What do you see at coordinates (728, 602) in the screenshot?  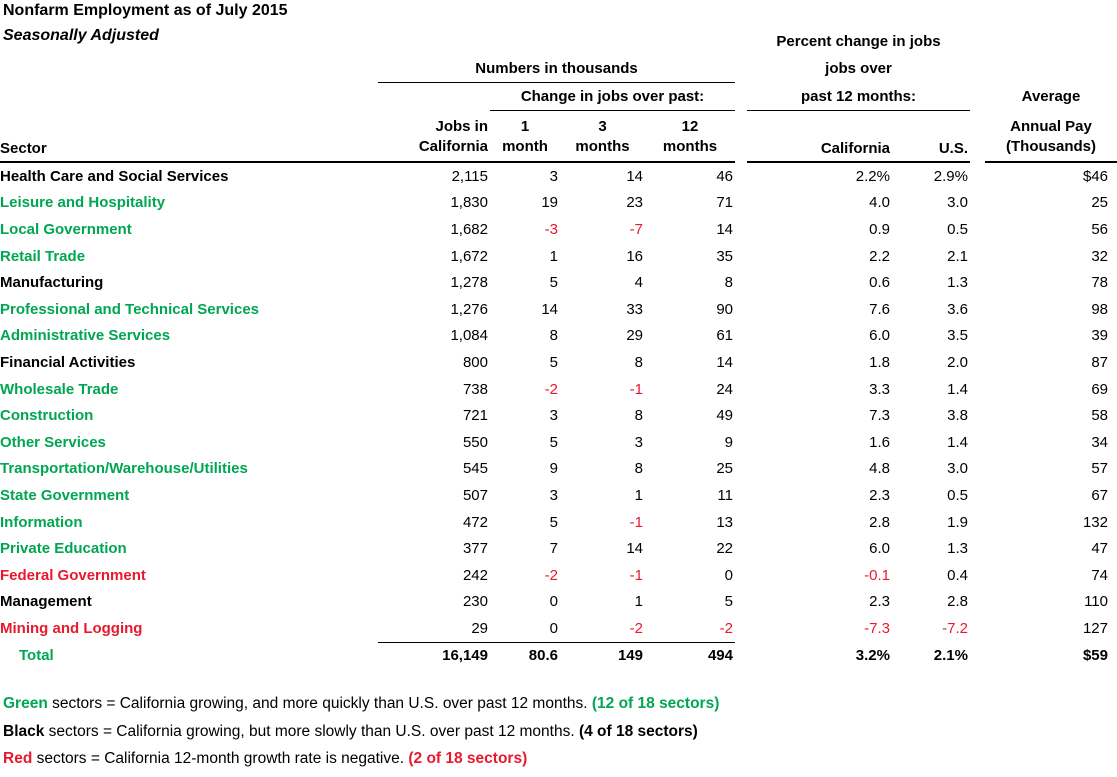 I see `change-12mo-cell: 5` at bounding box center [728, 602].